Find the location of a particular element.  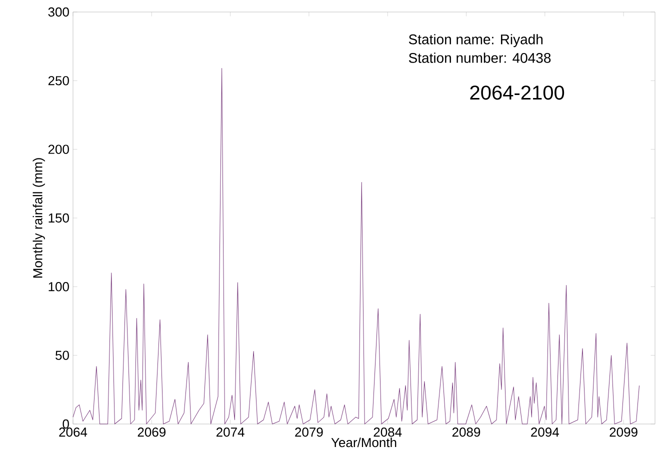

y-tick-label: 150 is located at coordinates (58, 218).